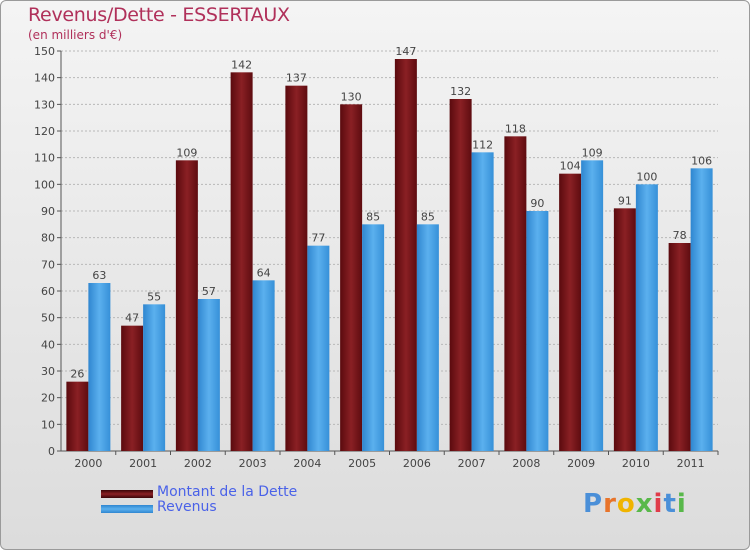 The height and width of the screenshot is (550, 750). What do you see at coordinates (515, 294) in the screenshot?
I see `bar-debt-2008` at bounding box center [515, 294].